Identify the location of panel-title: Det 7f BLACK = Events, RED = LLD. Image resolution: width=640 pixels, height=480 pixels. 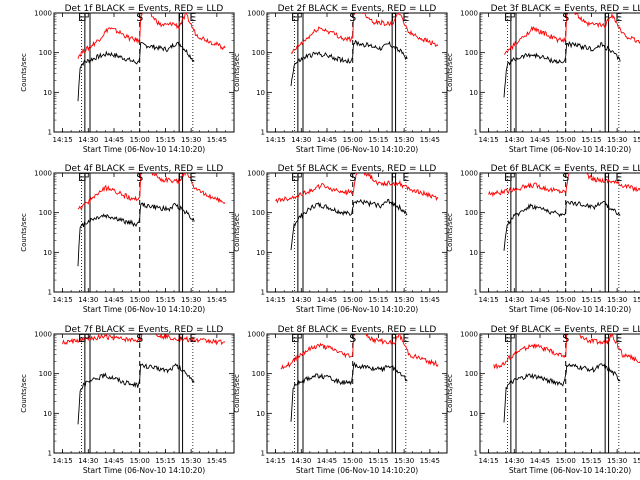
(144, 330).